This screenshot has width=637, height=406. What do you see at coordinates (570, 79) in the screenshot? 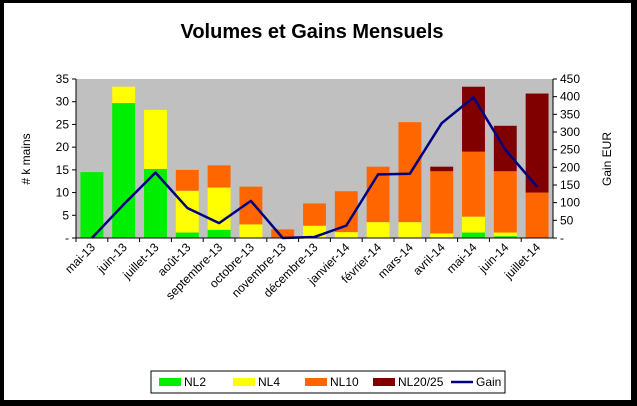
I see `y2-tick-label: 450` at bounding box center [570, 79].